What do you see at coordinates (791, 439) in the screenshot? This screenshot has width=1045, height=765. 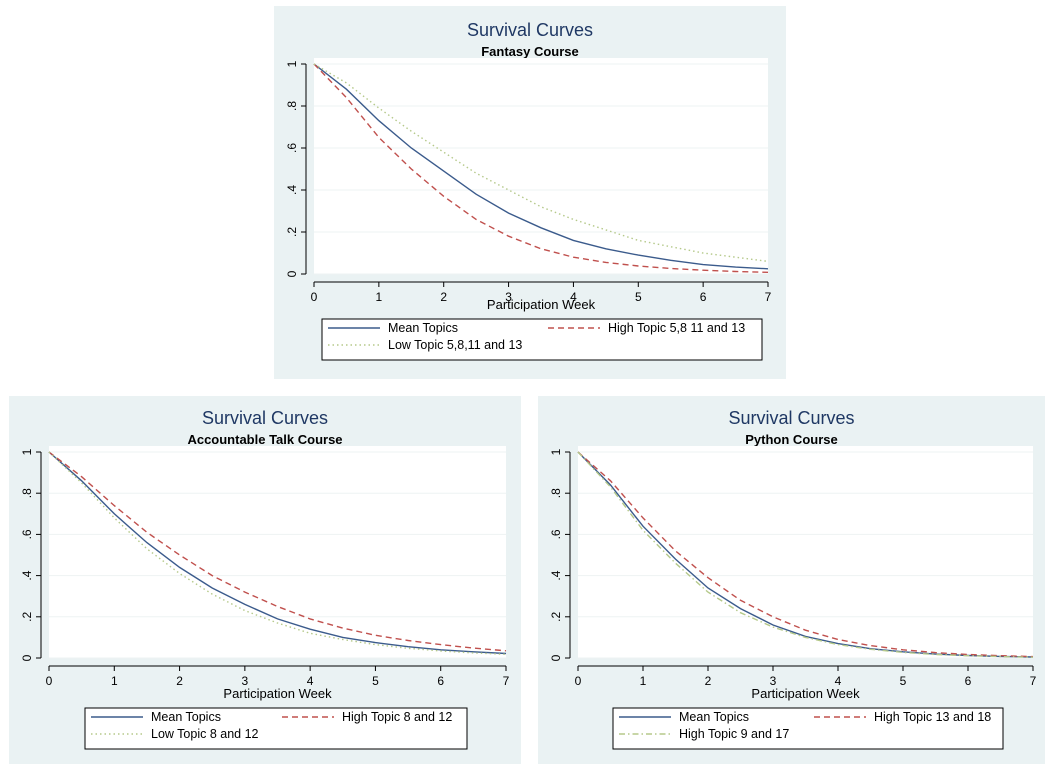 I see `chart-subtitle: Python Course` at bounding box center [791, 439].